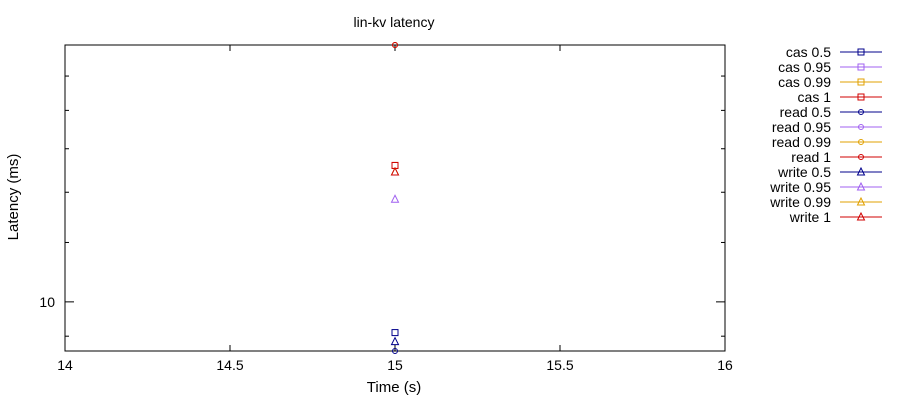  I want to click on legend-label-6: read 0.99, so click(801, 142).